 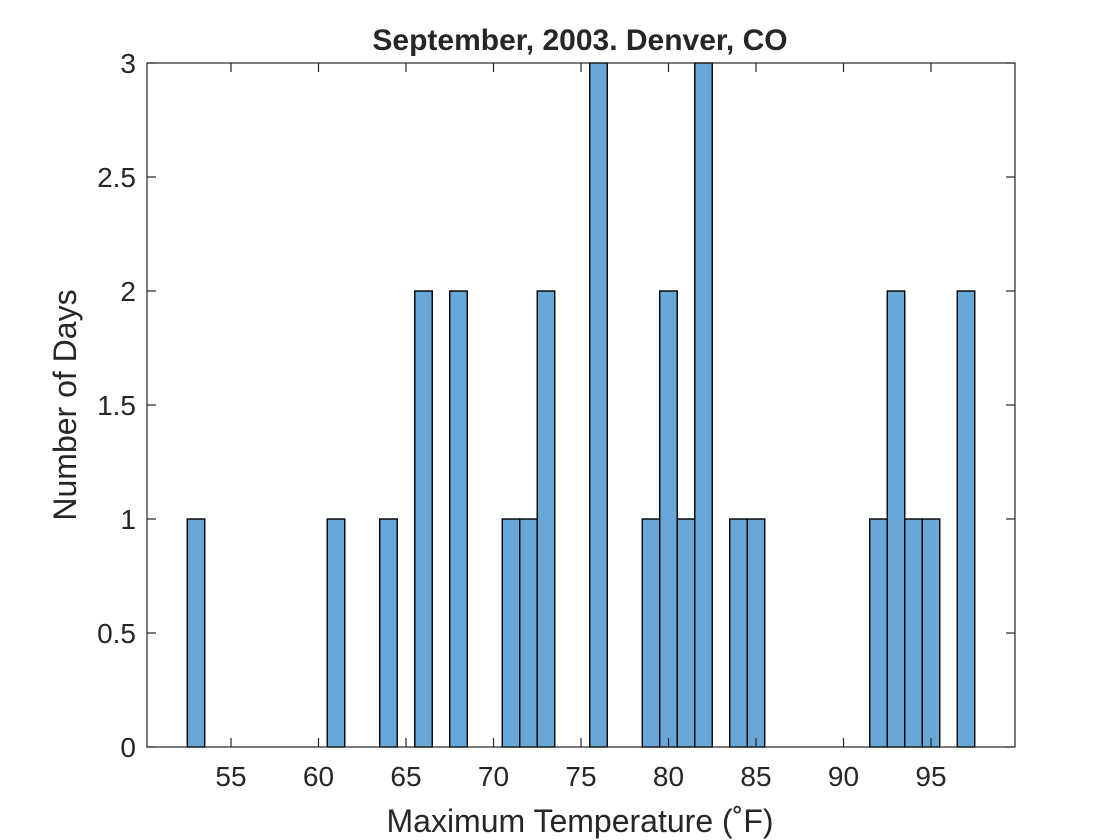 I want to click on x-tick-label: 95, so click(x=930, y=776).